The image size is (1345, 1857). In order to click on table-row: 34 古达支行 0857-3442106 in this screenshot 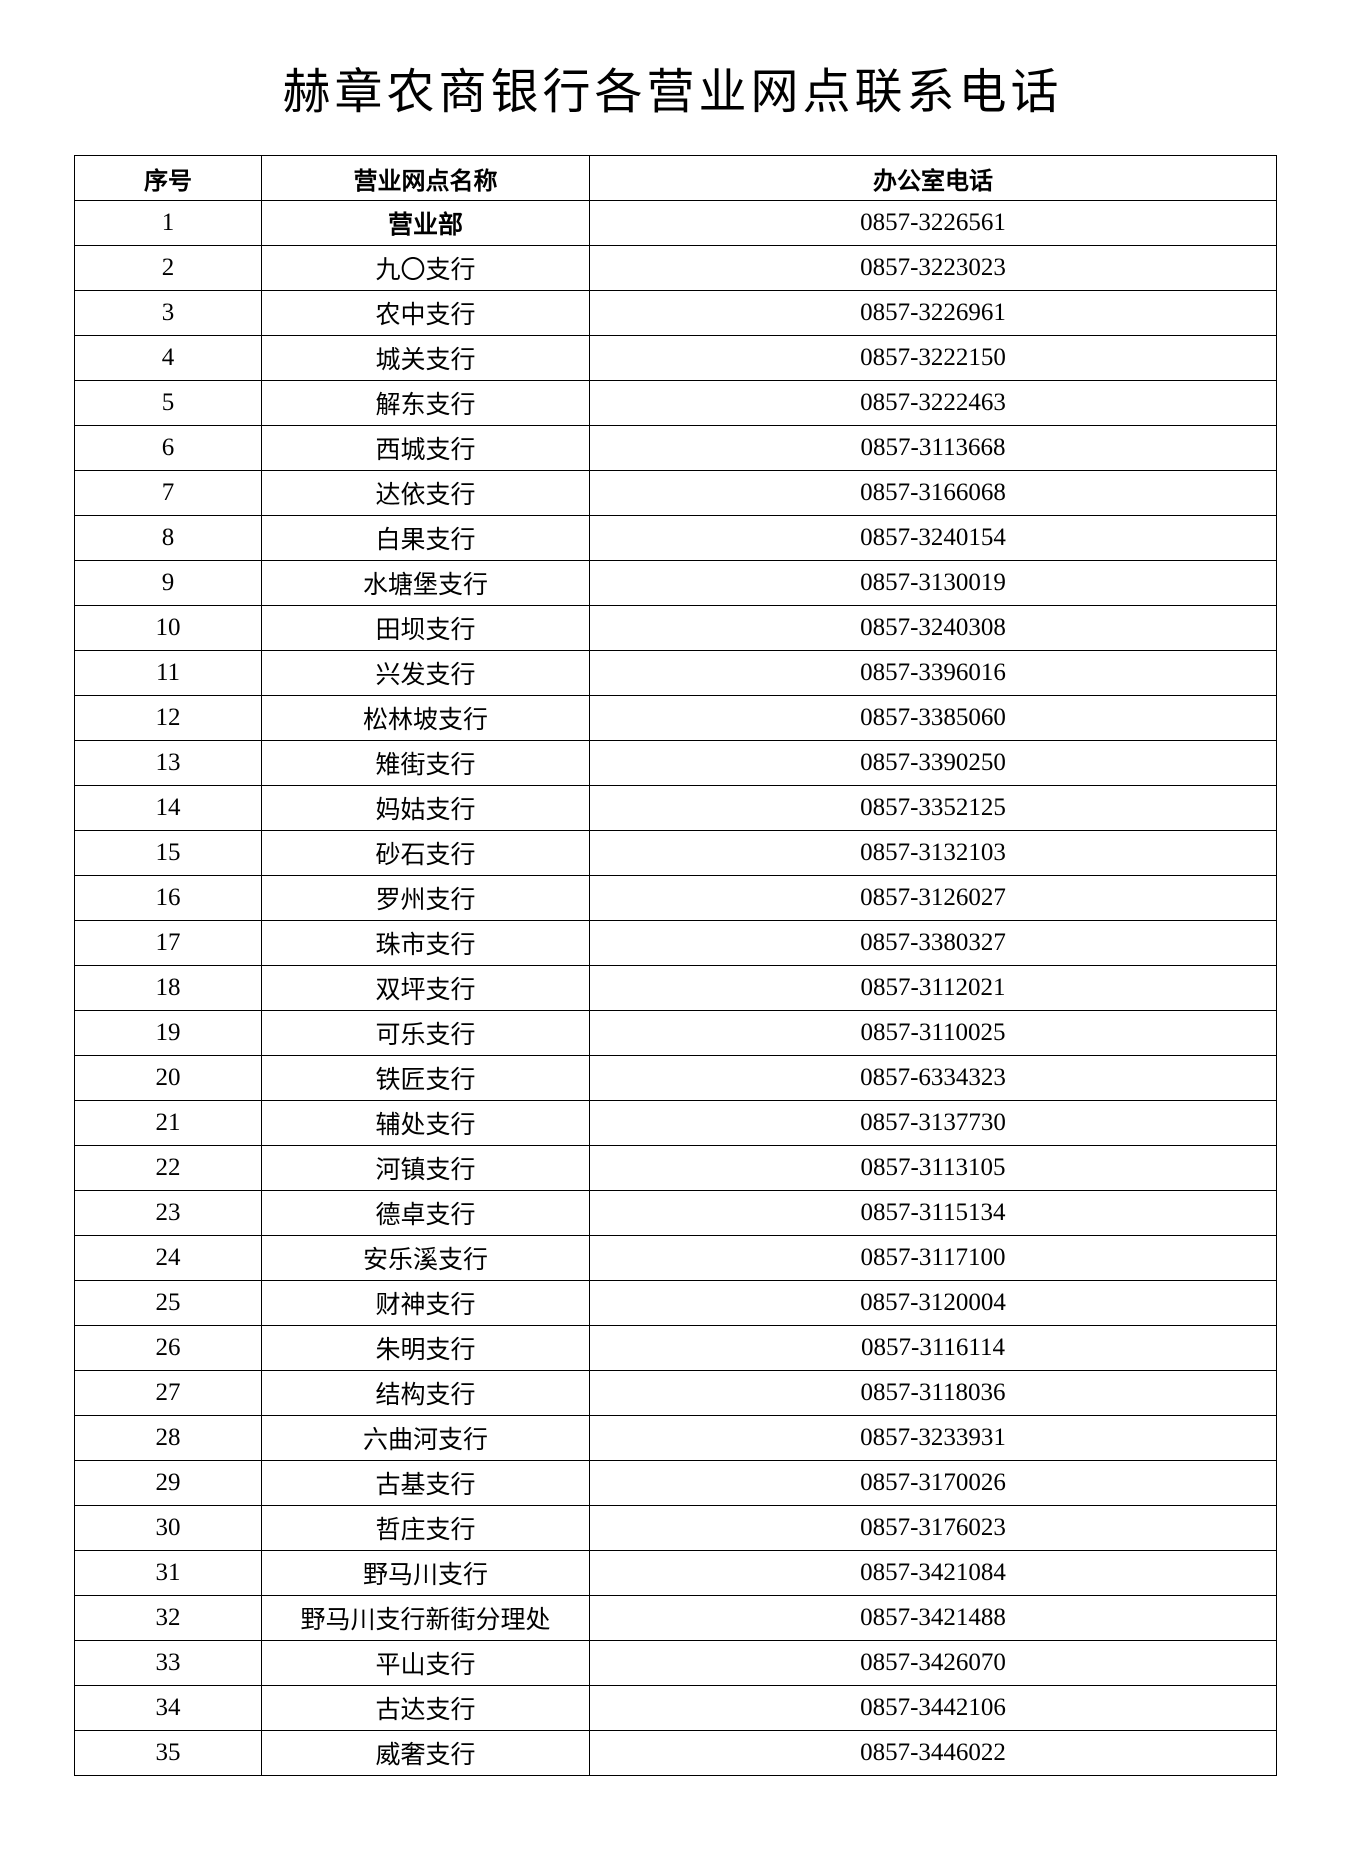, I will do `click(675, 1708)`.